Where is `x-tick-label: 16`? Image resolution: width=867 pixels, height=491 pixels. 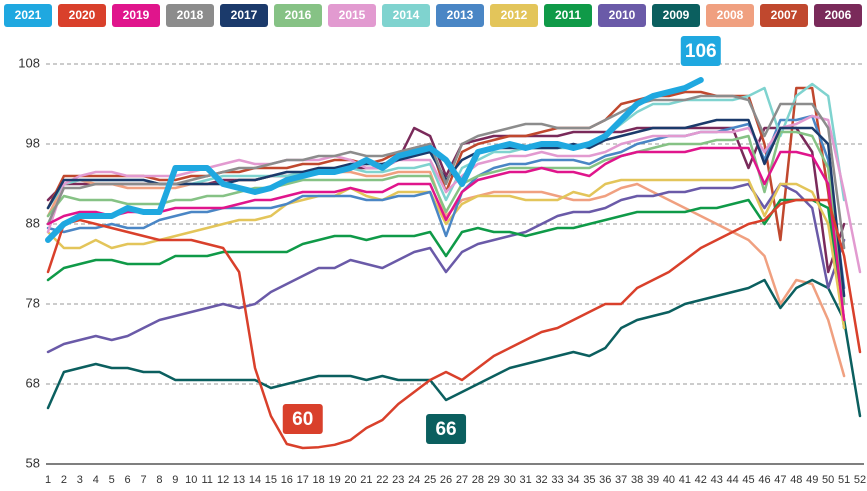
x-tick-label: 16 is located at coordinates (287, 480).